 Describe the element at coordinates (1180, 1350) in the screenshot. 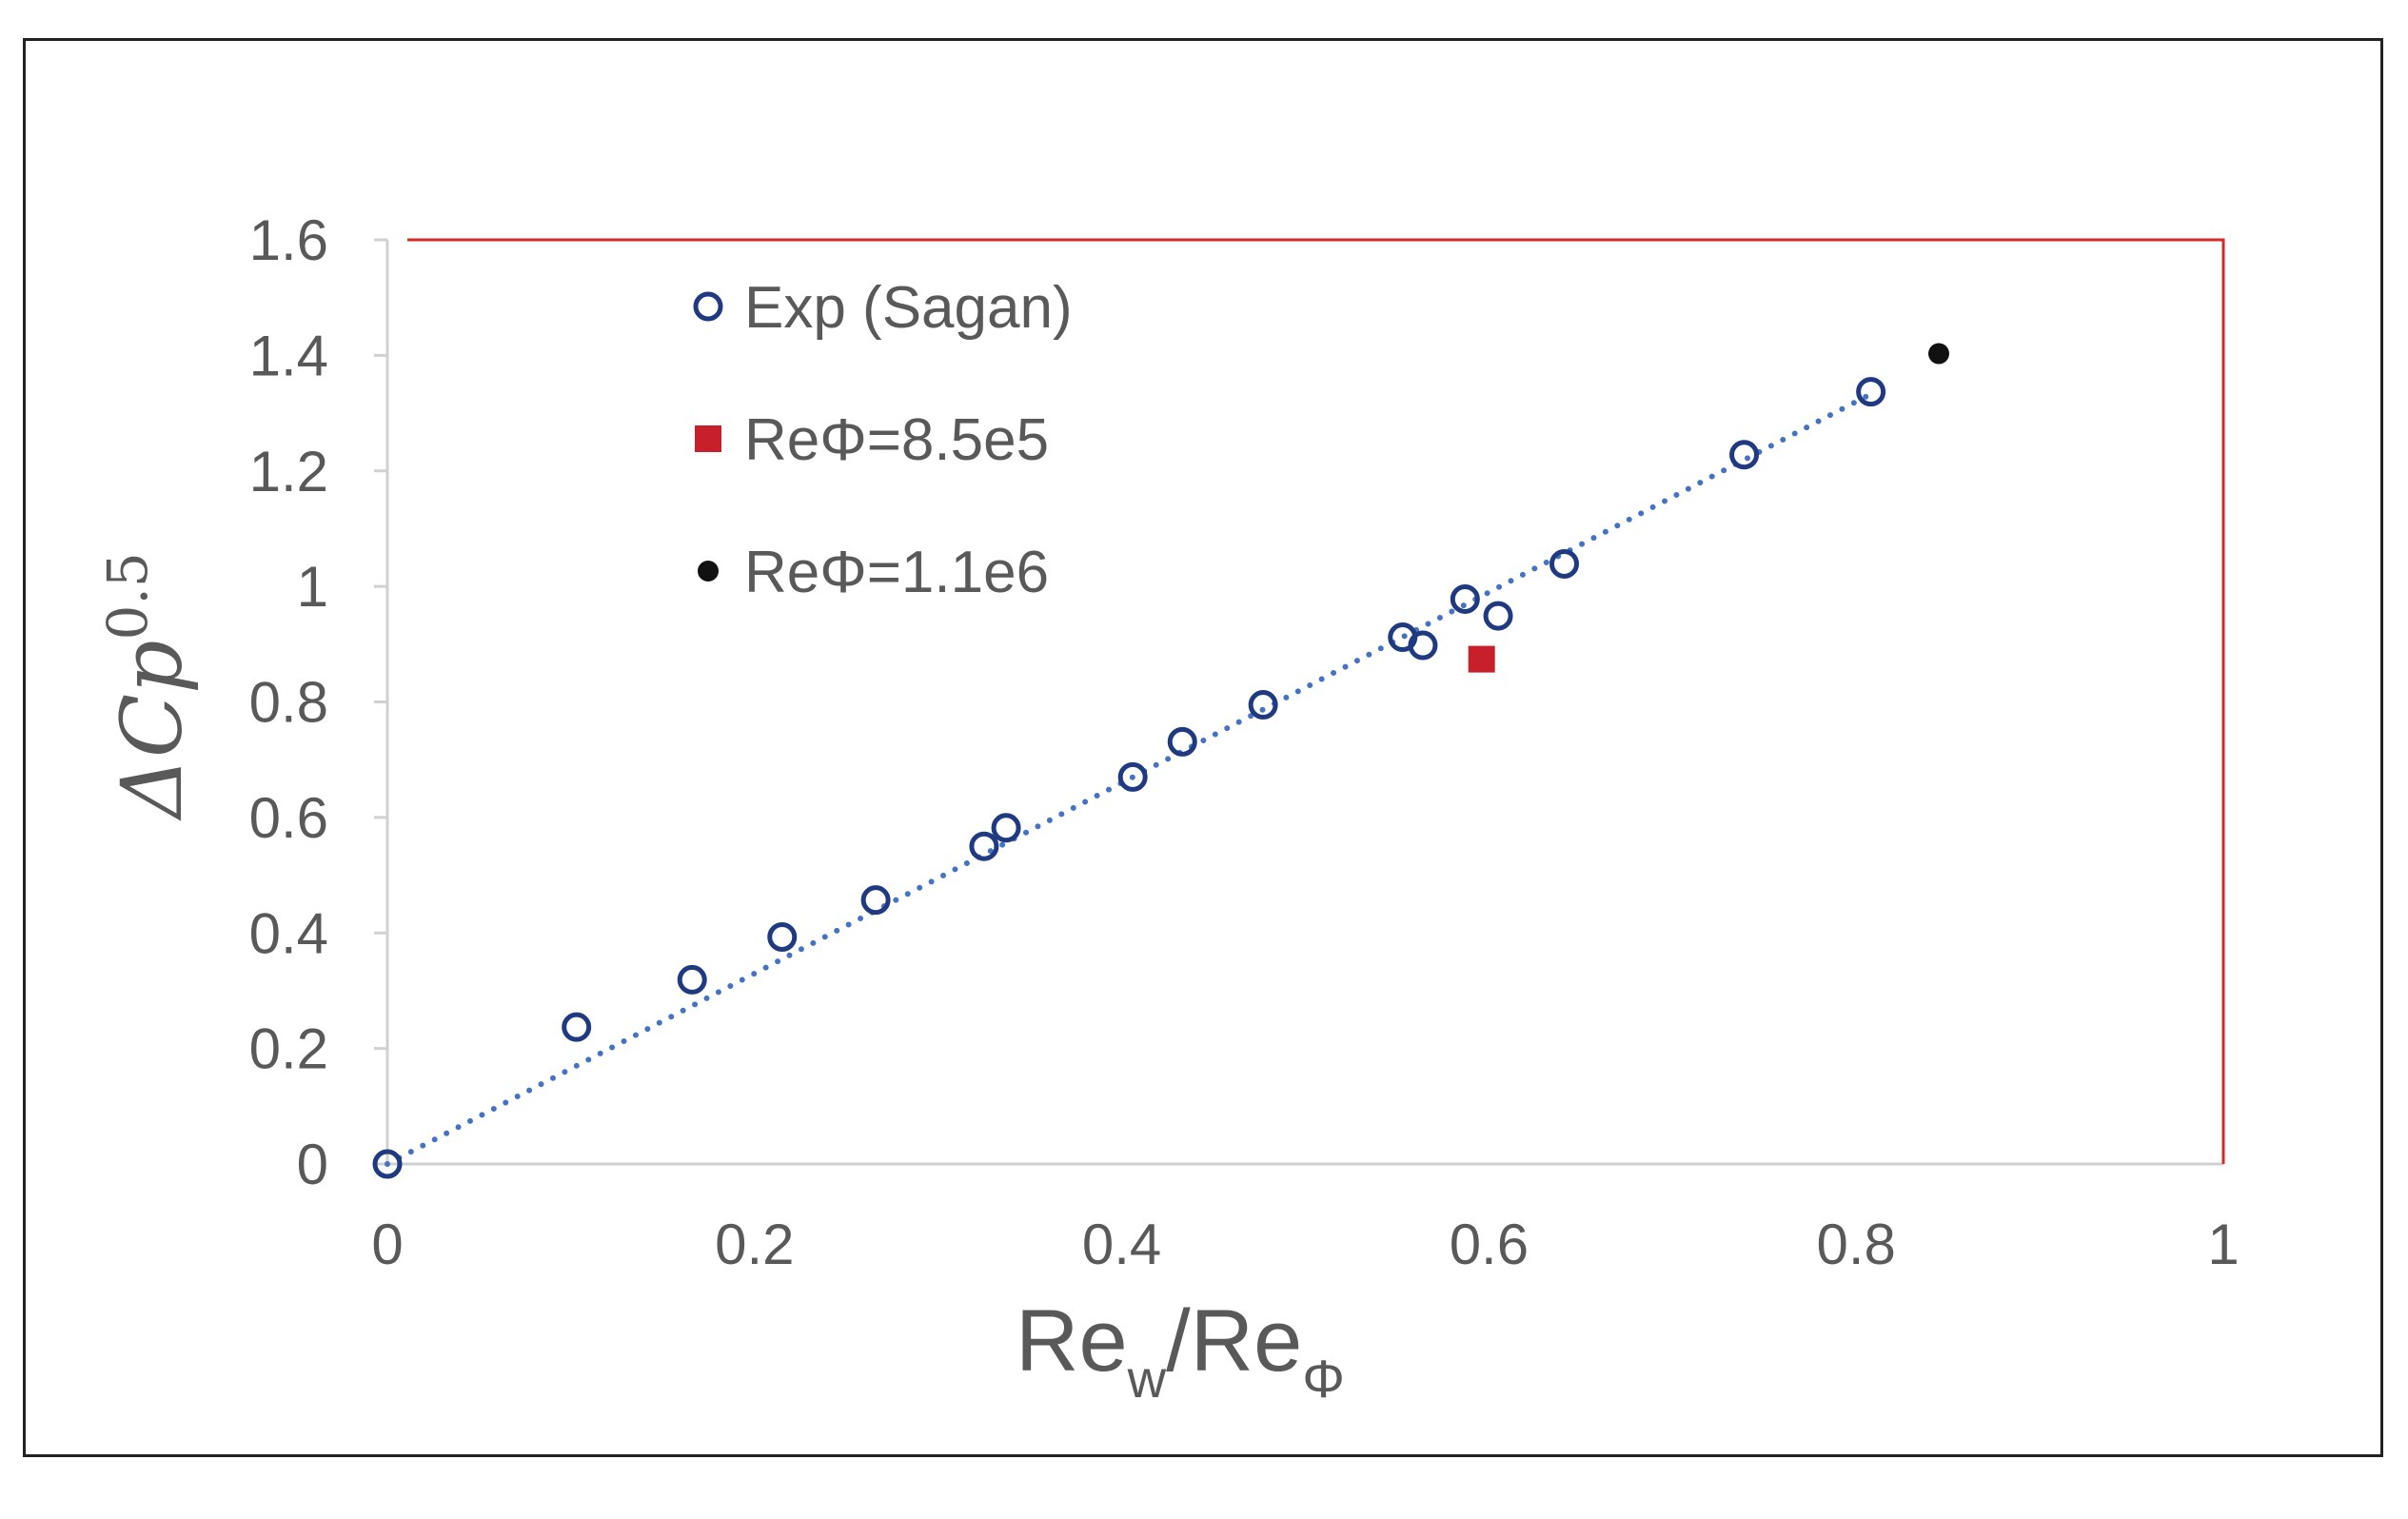

I see `x-axis-title: Rew/ReΦ` at that location.